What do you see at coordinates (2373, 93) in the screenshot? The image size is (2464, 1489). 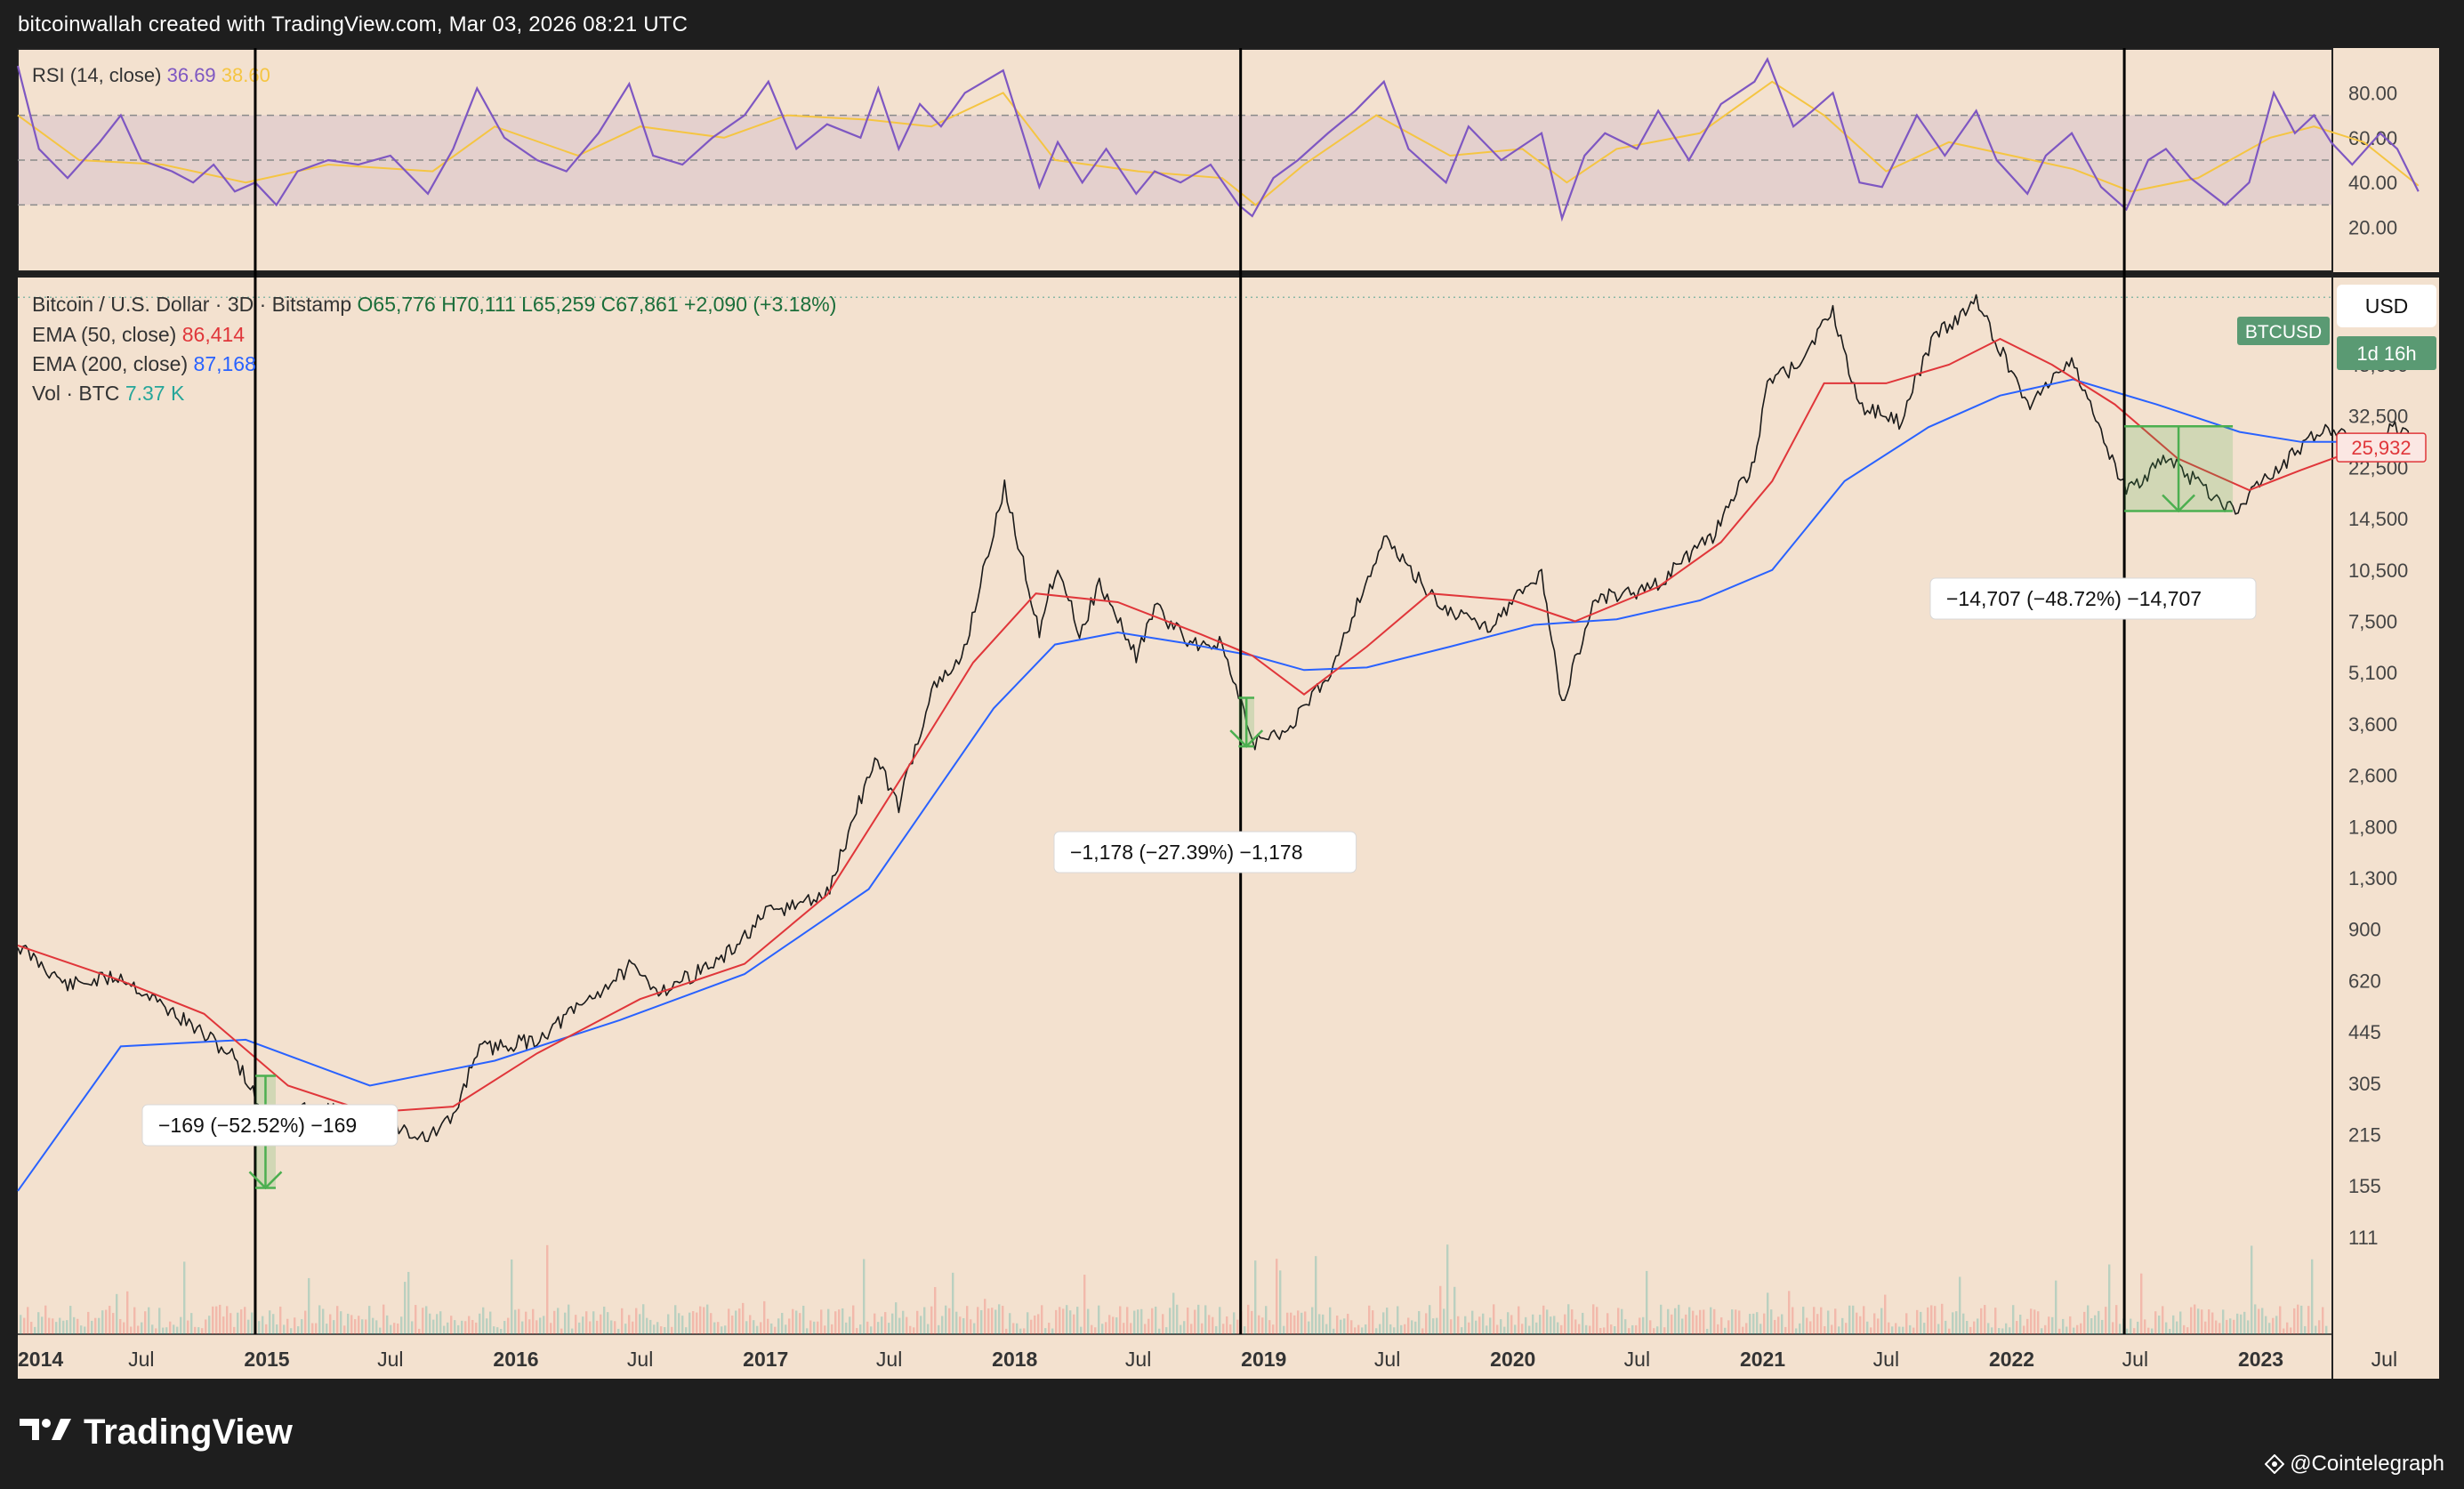 I see `rsi-tick-label: 80.00` at bounding box center [2373, 93].